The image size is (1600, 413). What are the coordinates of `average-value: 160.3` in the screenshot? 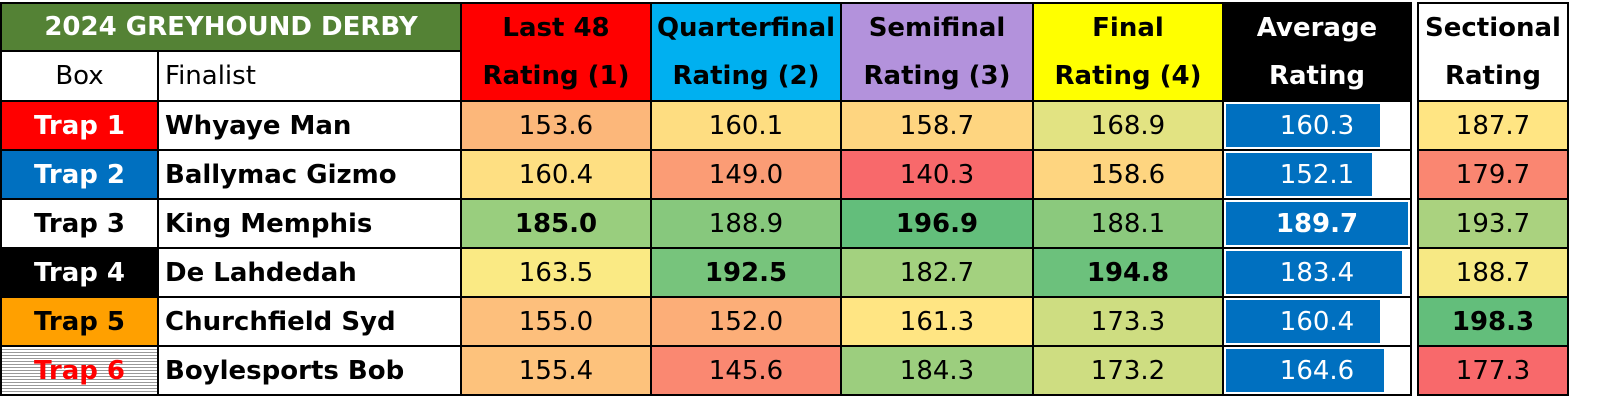 It's located at (1317, 125).